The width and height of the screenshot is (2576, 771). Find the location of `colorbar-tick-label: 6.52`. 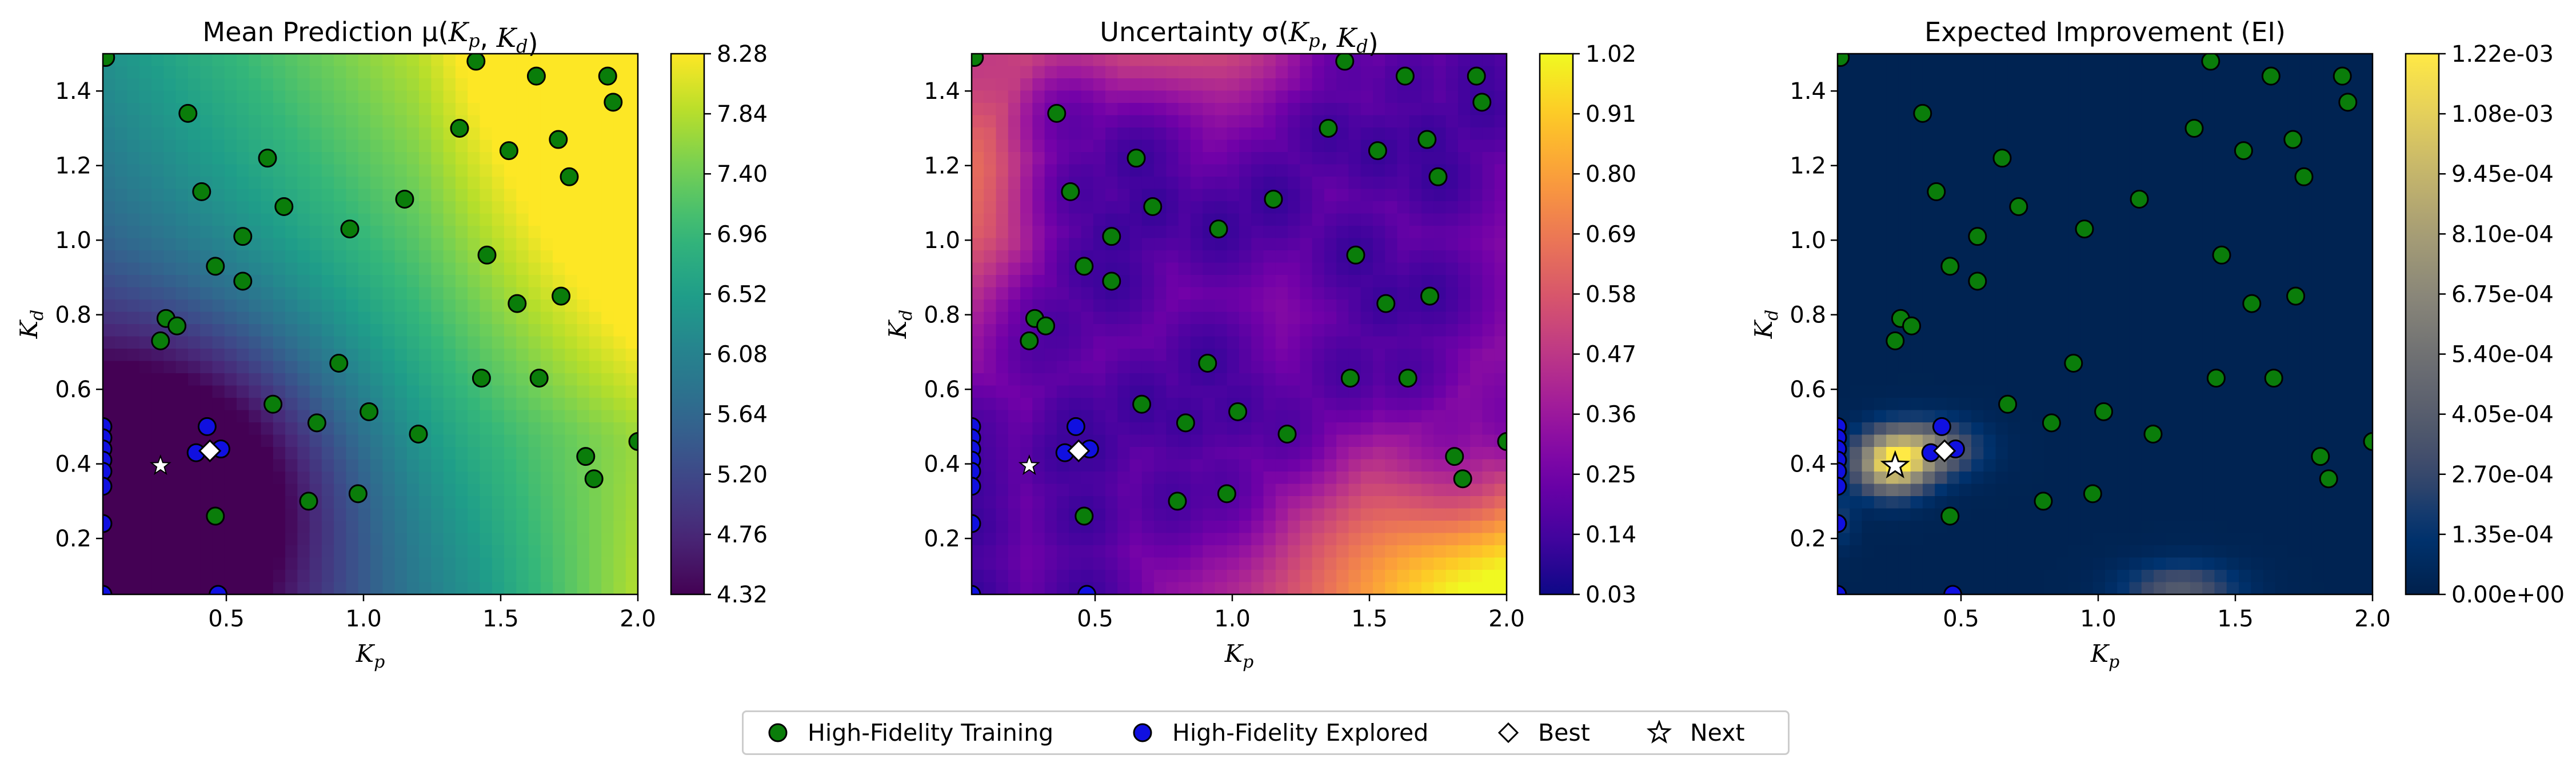

colorbar-tick-label: 6.52 is located at coordinates (742, 294).